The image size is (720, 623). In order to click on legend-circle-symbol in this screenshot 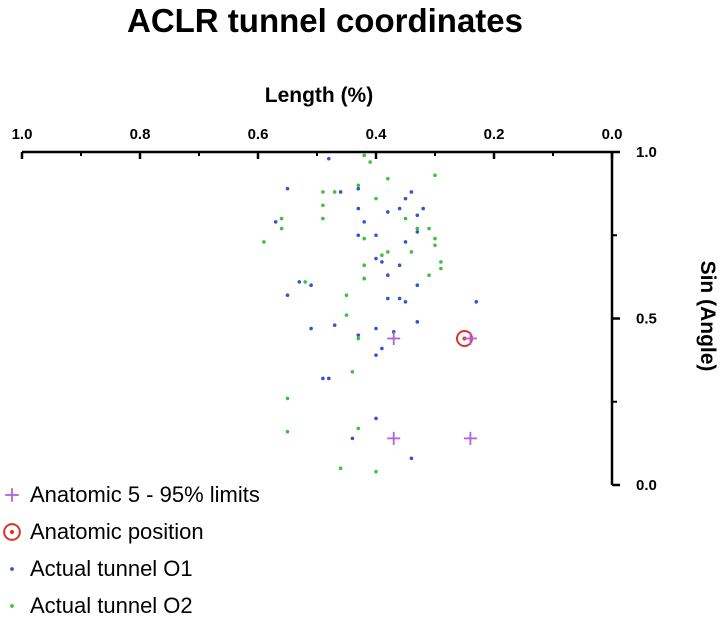, I will do `click(12, 532)`.